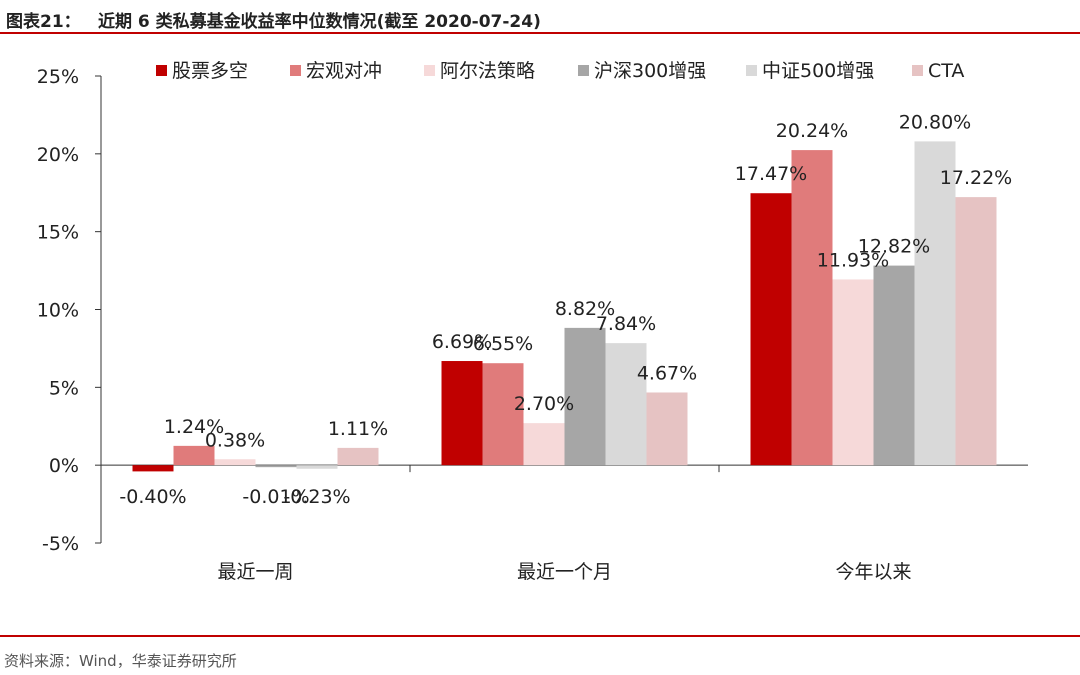 Image resolution: width=1080 pixels, height=675 pixels. Describe the element at coordinates (344, 71) in the screenshot. I see `legend-label: 宏观对冲` at that location.